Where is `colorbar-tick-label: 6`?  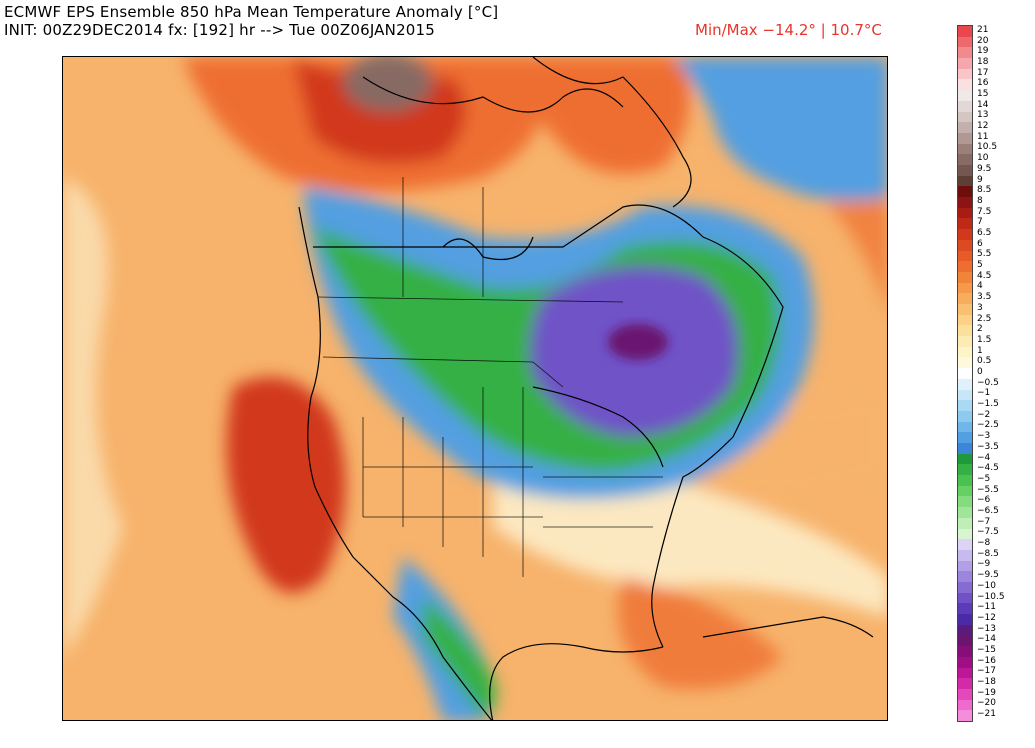 colorbar-tick-label: 6 is located at coordinates (980, 243).